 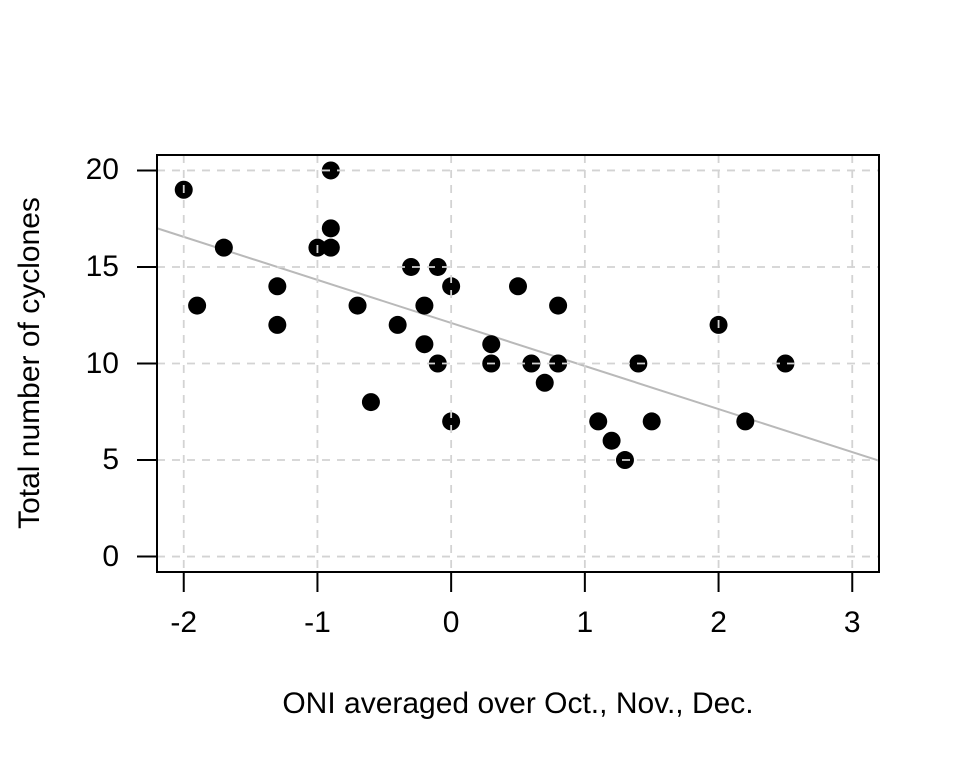 I want to click on x-tick-label: 0, so click(x=451, y=622).